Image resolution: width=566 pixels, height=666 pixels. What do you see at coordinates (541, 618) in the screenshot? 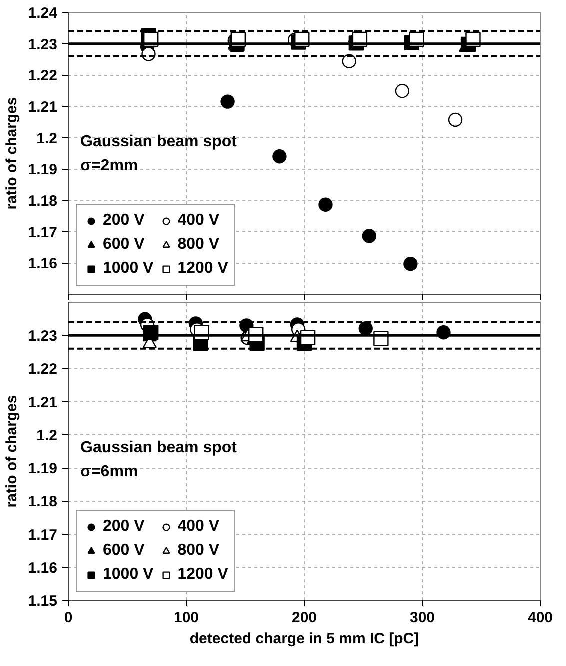
I see `x-tick-label: 400` at bounding box center [541, 618].